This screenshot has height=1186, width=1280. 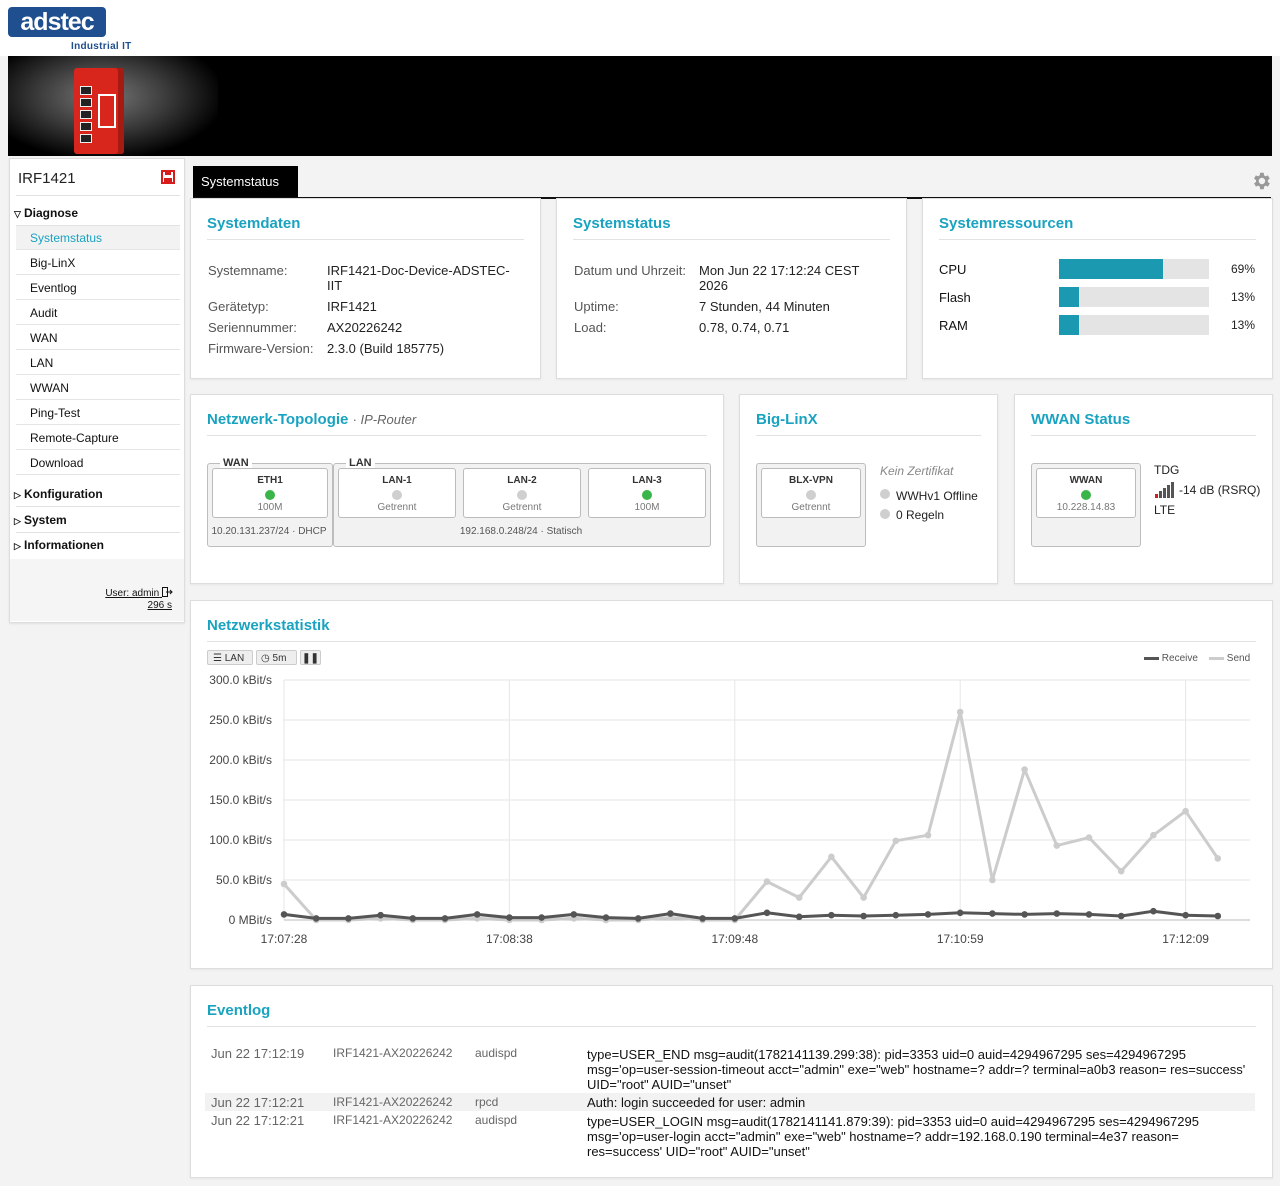 I want to click on value-ram: 13%, so click(x=1242, y=325).